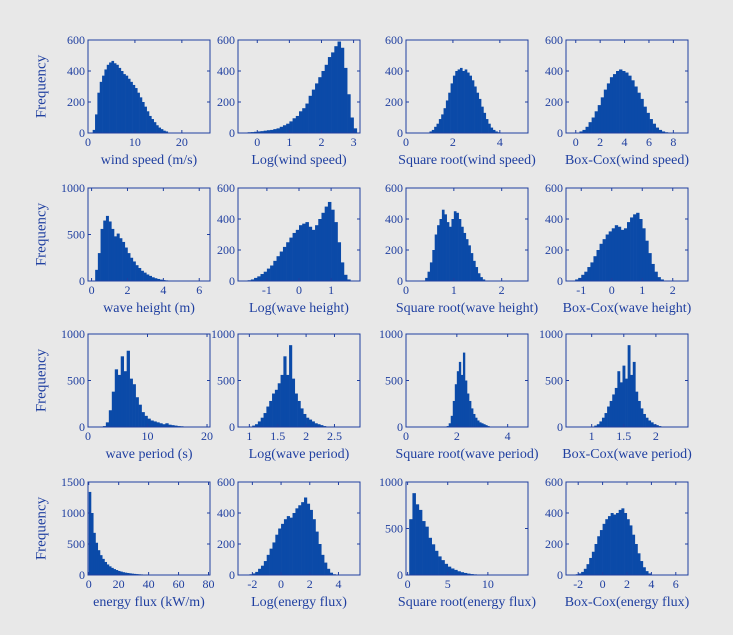  I want to click on x-axis-title: energy flux (kW/m), so click(149, 602).